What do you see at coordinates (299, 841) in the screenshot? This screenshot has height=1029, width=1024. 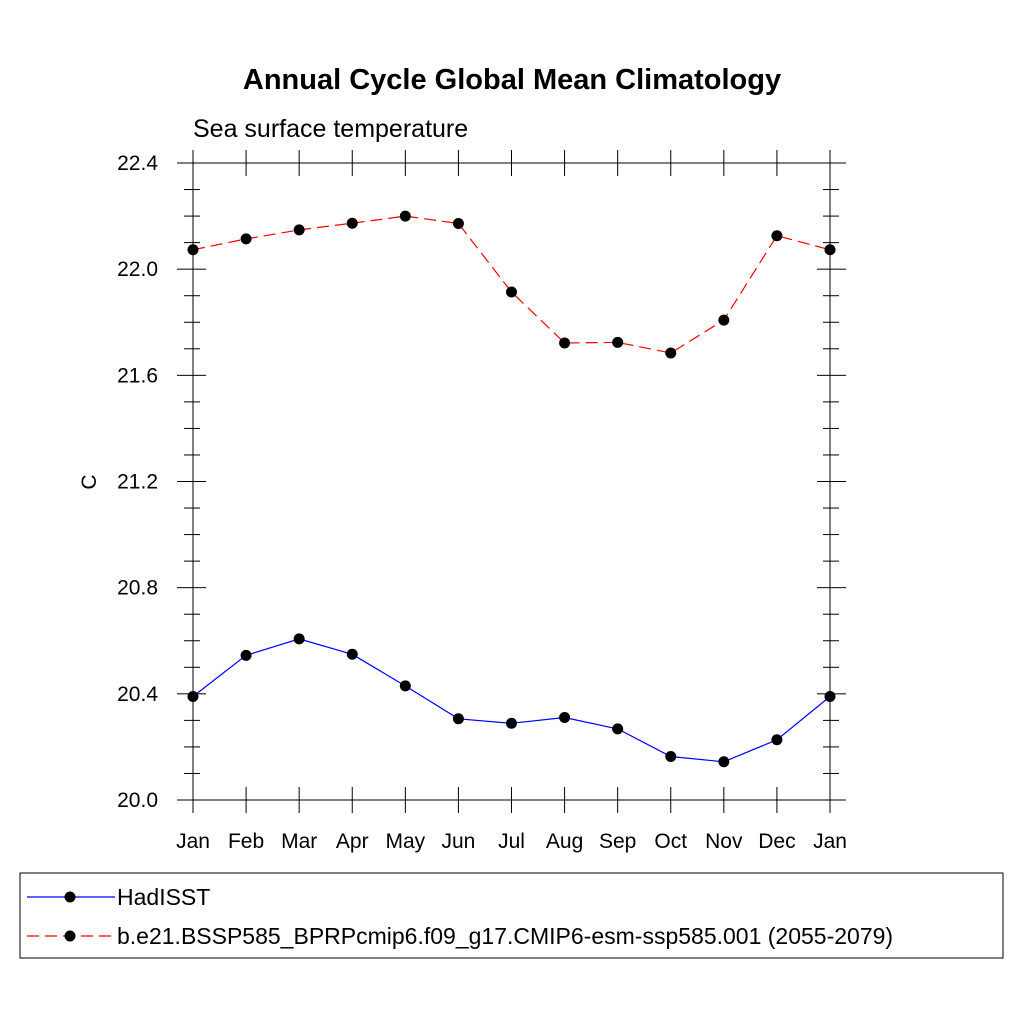 I see `x-tick-label: Mar` at bounding box center [299, 841].